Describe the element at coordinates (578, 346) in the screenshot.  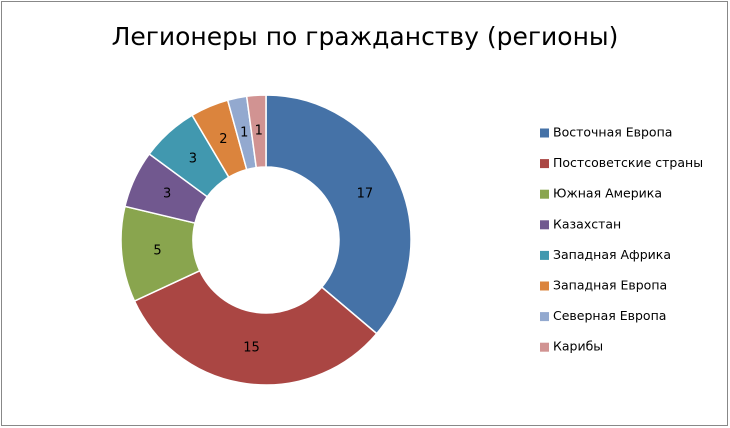
I see `legend-label: Карибы` at that location.